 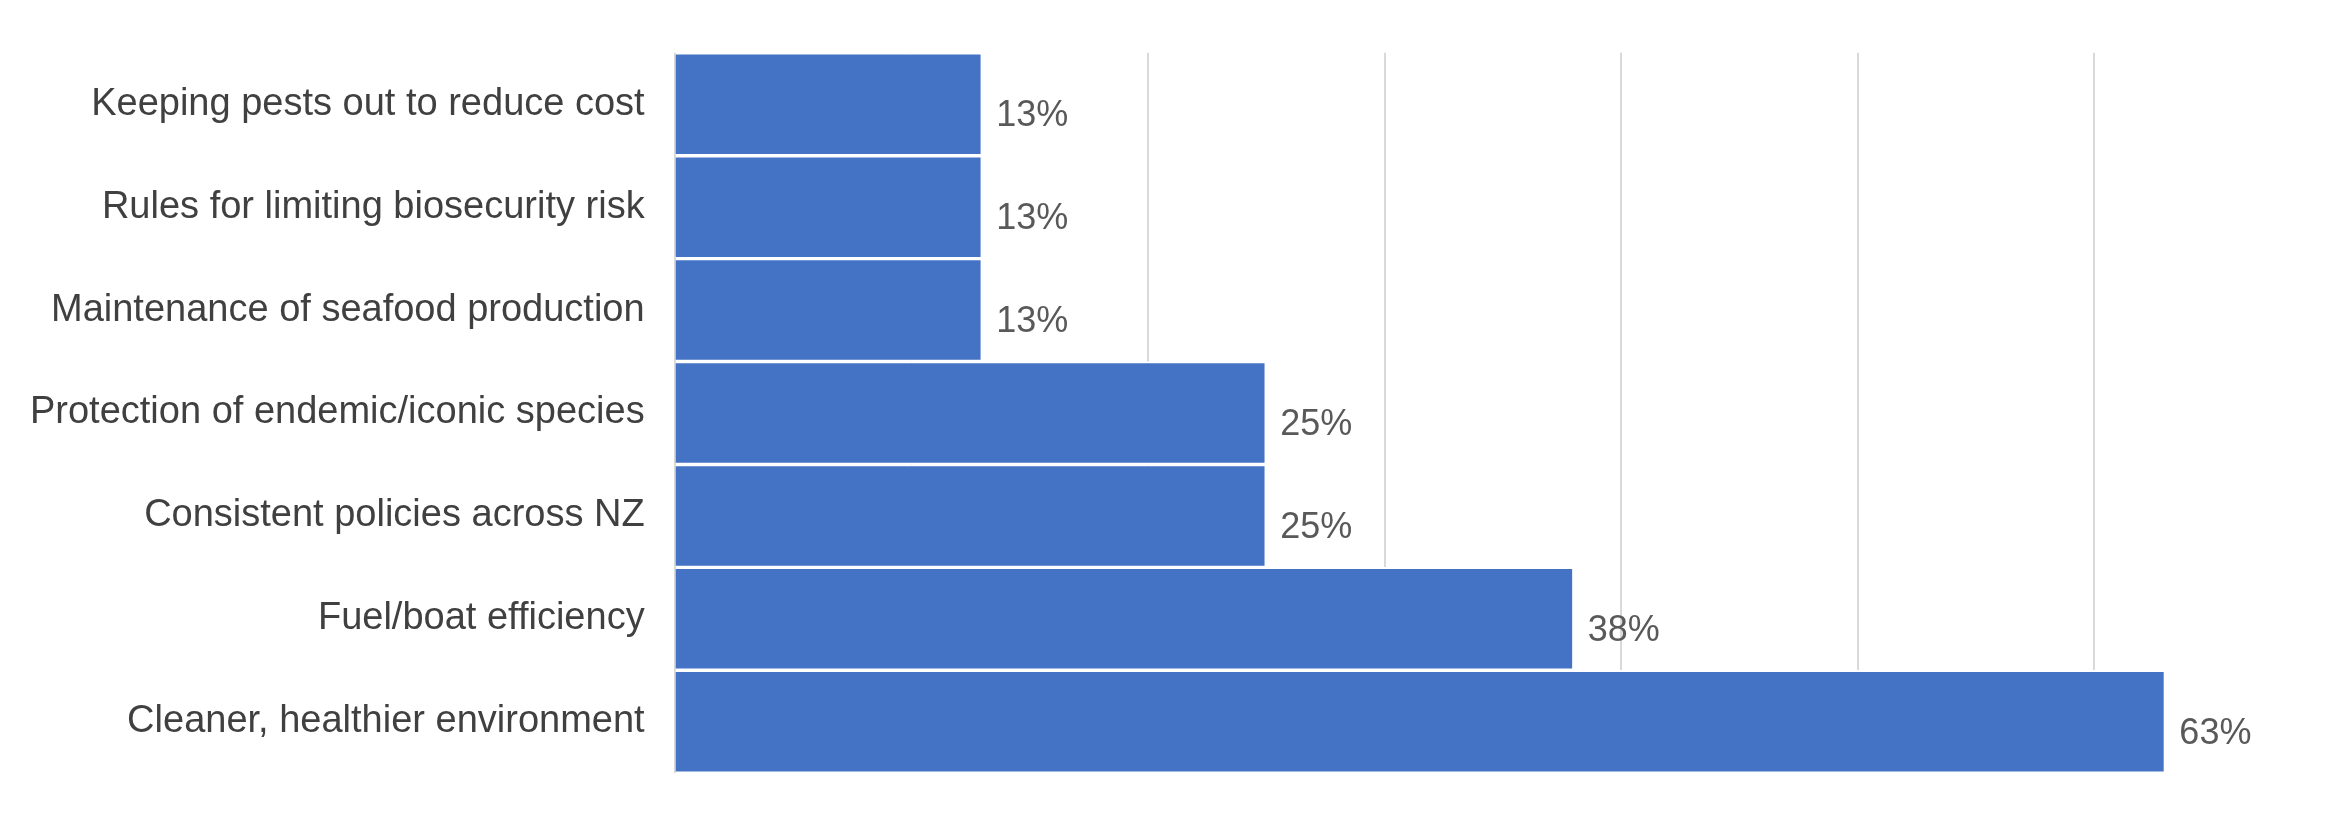 I want to click on y-tick-label: Maintenance of seafood production, so click(x=348, y=307).